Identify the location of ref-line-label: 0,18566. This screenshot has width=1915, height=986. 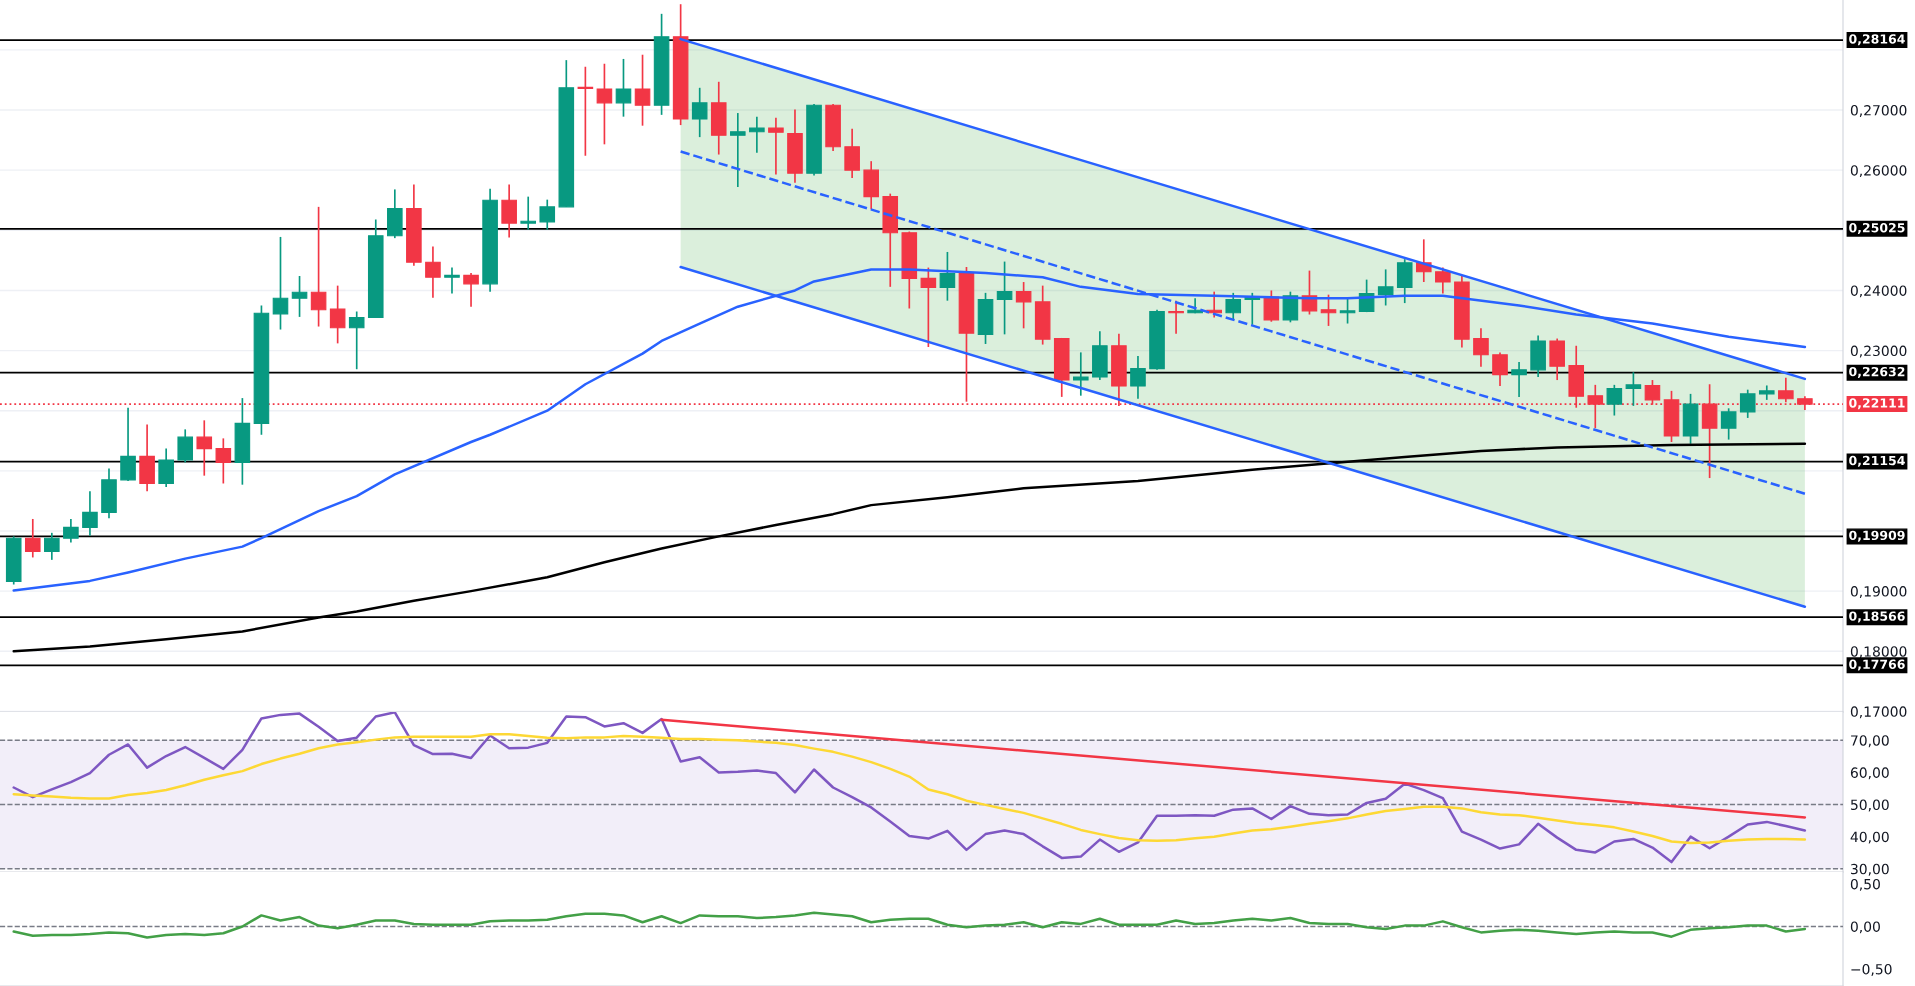
(1877, 617).